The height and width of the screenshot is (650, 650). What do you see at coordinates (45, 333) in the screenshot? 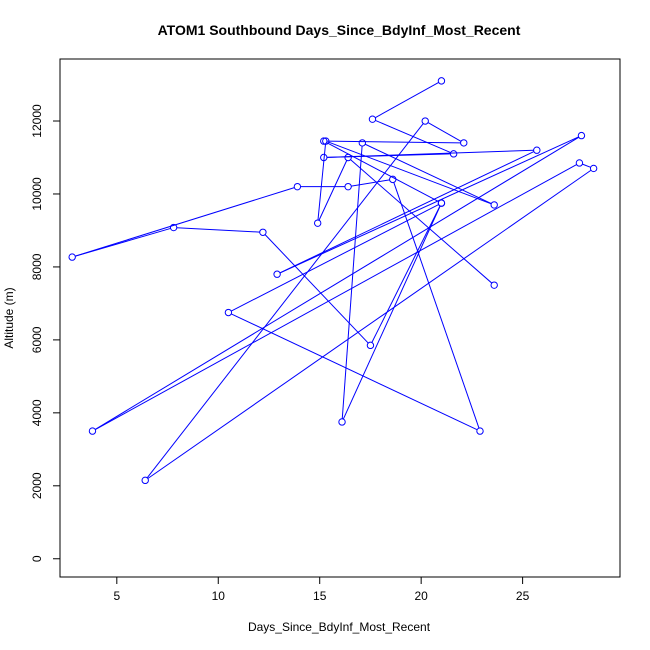
I see `y-axis: 0 2000 4000 6000 8000 10000 12000` at bounding box center [45, 333].